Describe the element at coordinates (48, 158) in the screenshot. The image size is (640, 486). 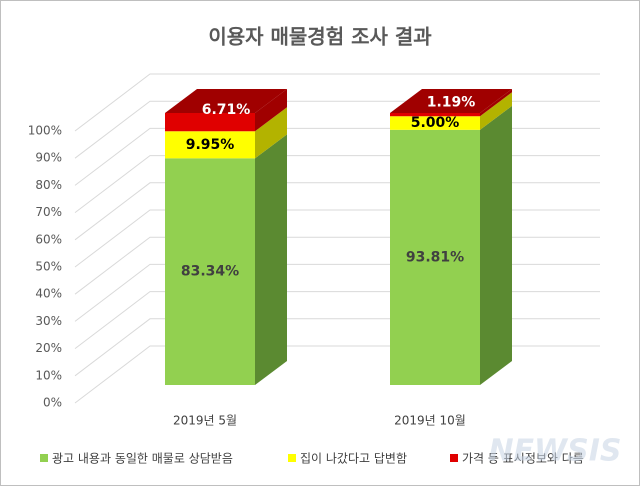
I see `y-tick-label: 90%` at that location.